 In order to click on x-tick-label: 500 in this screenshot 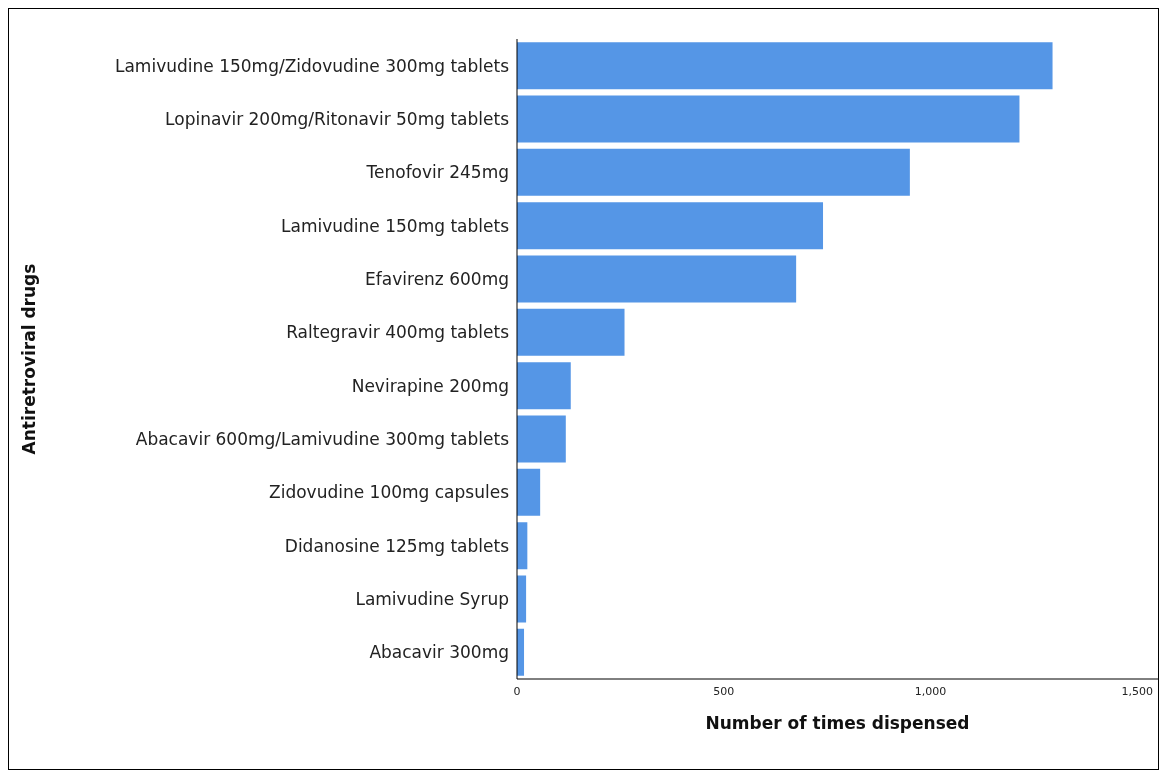, I will do `click(724, 691)`.